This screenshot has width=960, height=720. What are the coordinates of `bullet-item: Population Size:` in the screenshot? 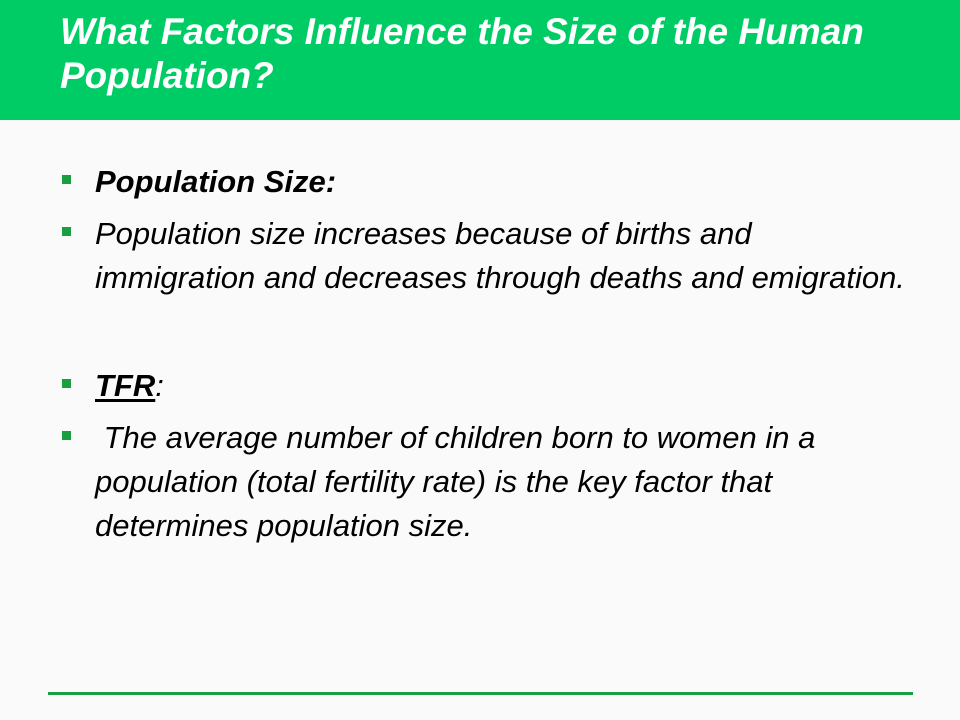 It's located at (485, 182).